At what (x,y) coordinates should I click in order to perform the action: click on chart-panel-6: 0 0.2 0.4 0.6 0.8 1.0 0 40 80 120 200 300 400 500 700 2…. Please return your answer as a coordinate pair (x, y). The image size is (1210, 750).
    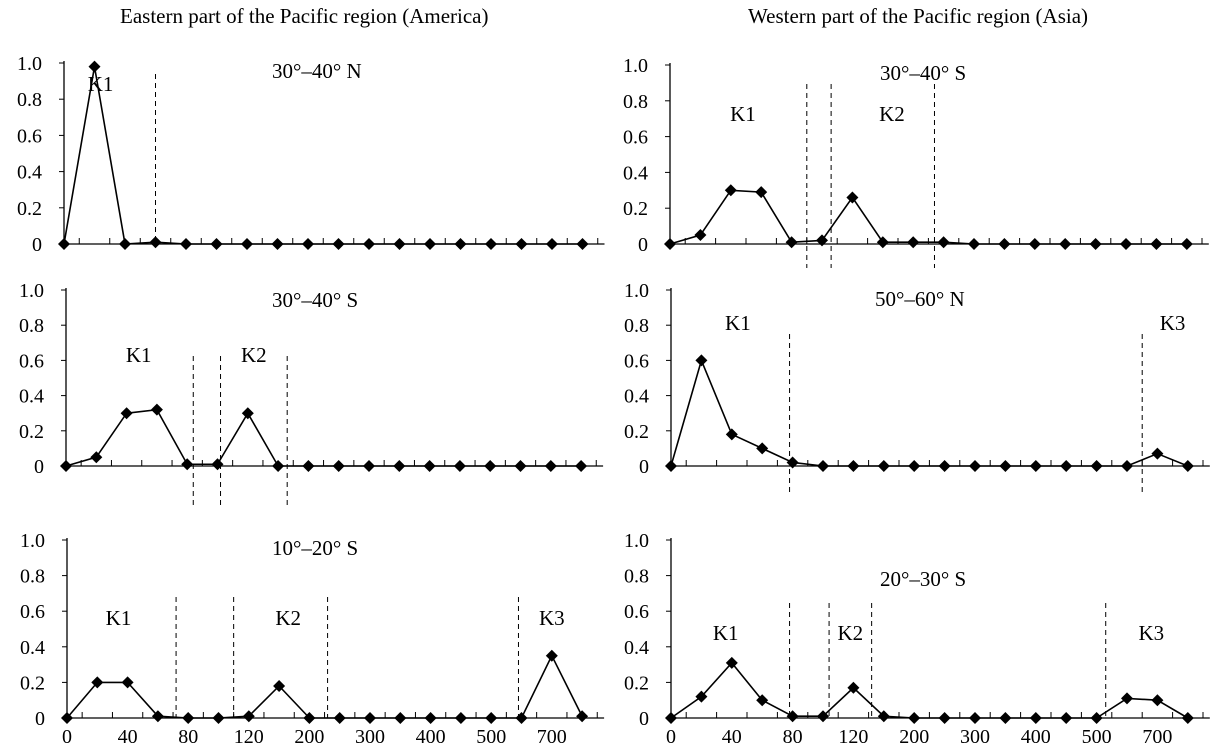
    Looking at the image, I should click on (917, 639).